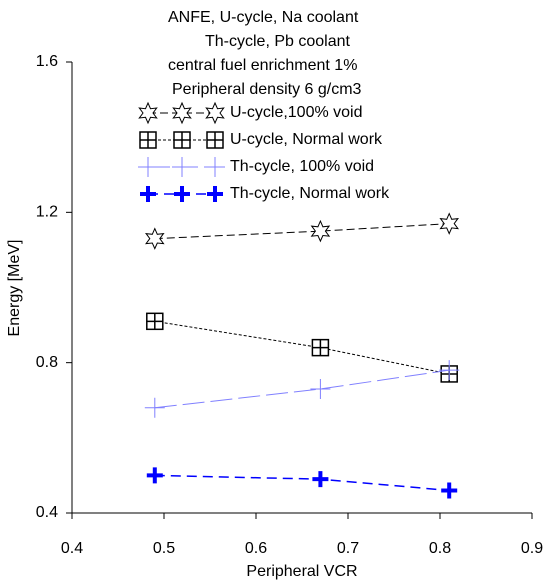  I want to click on y-tick-label: 1.6, so click(47, 61).